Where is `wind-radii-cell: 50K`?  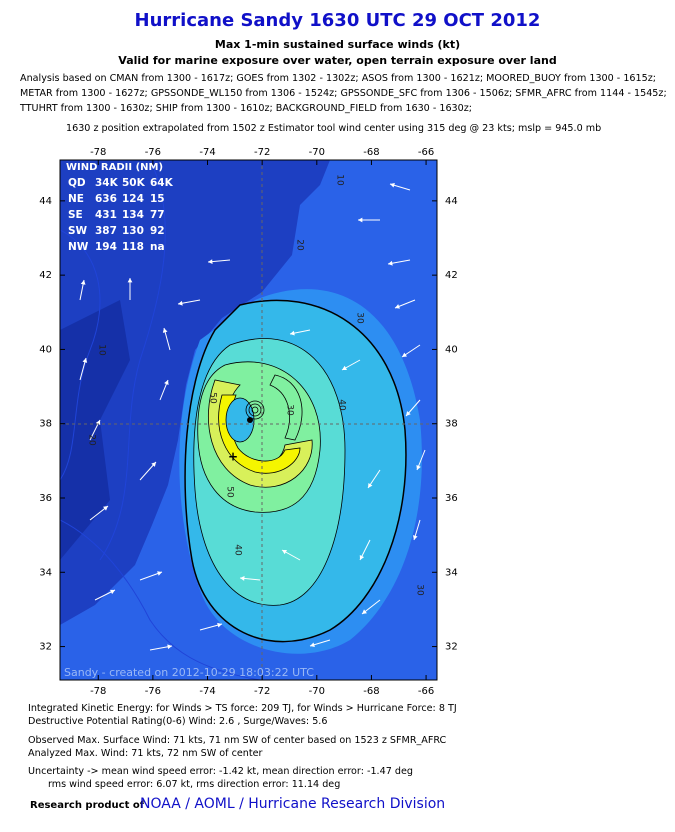 wind-radii-cell: 50K is located at coordinates (134, 183).